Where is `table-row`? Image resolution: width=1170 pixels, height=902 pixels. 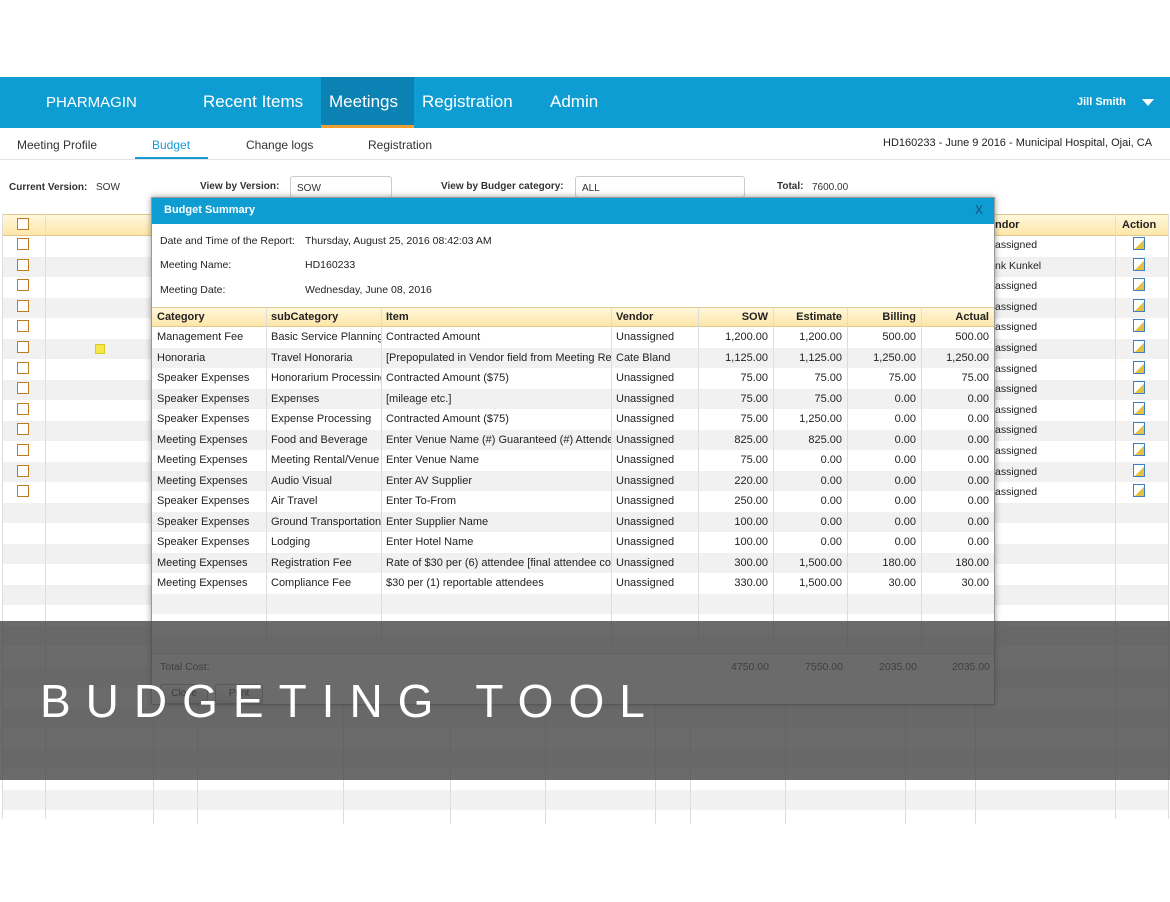
table-row is located at coordinates (585, 799).